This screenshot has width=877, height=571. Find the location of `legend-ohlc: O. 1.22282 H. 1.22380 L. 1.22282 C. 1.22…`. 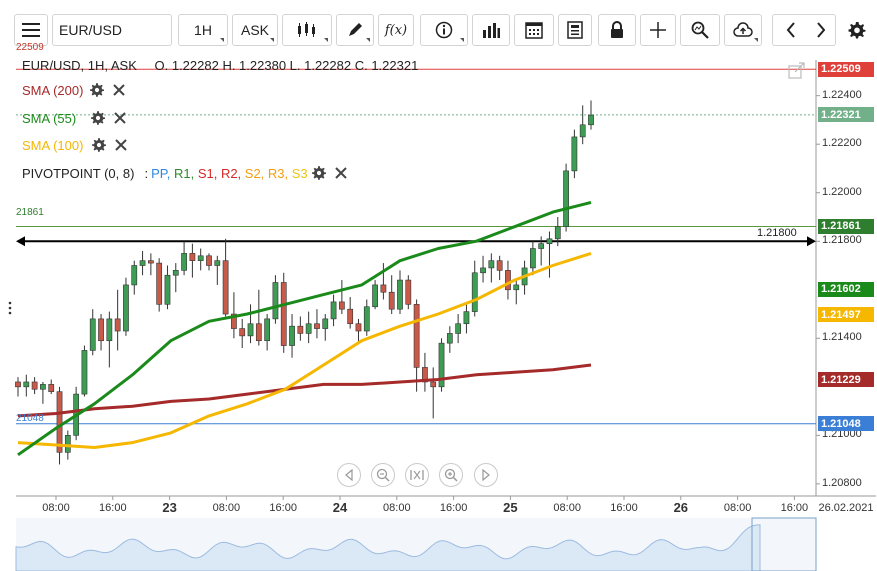

legend-ohlc: O. 1.22282 H. 1.22380 L. 1.22282 C. 1.22… is located at coordinates (286, 65).